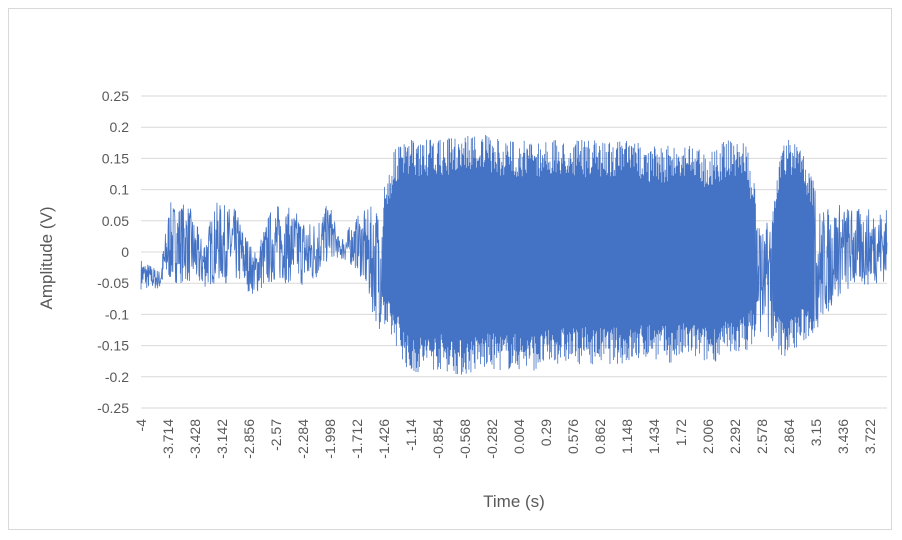  I want to click on x-tick-label: 0.004, so click(519, 436).